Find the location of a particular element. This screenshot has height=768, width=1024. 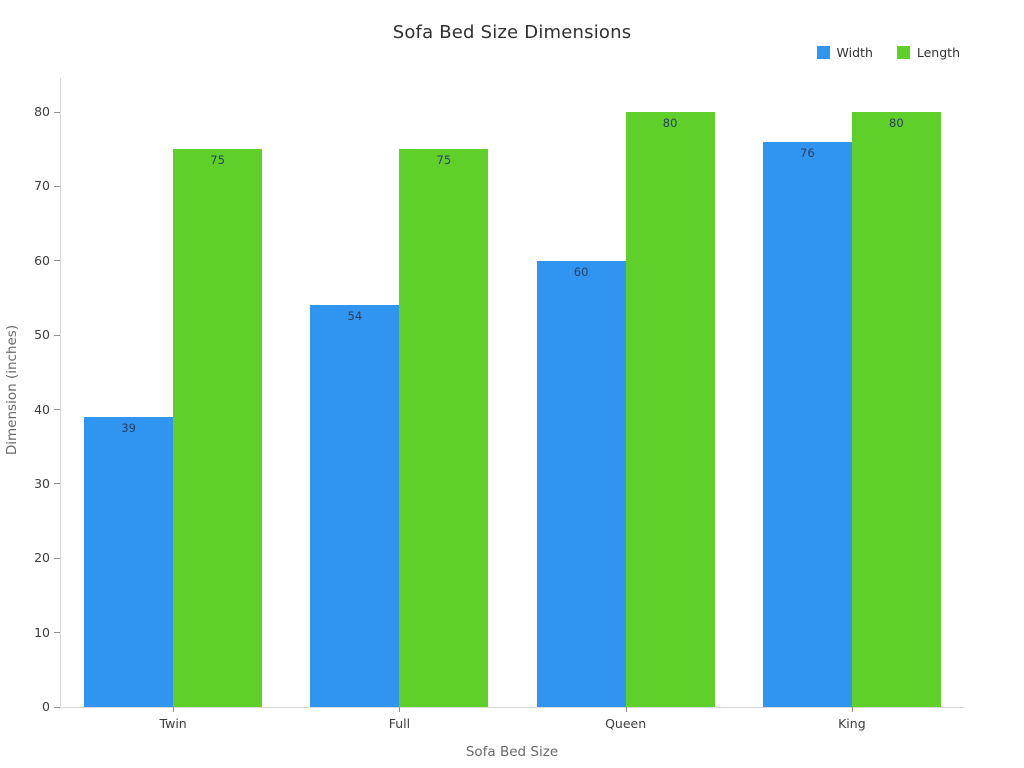

legend-label: Length is located at coordinates (938, 52).